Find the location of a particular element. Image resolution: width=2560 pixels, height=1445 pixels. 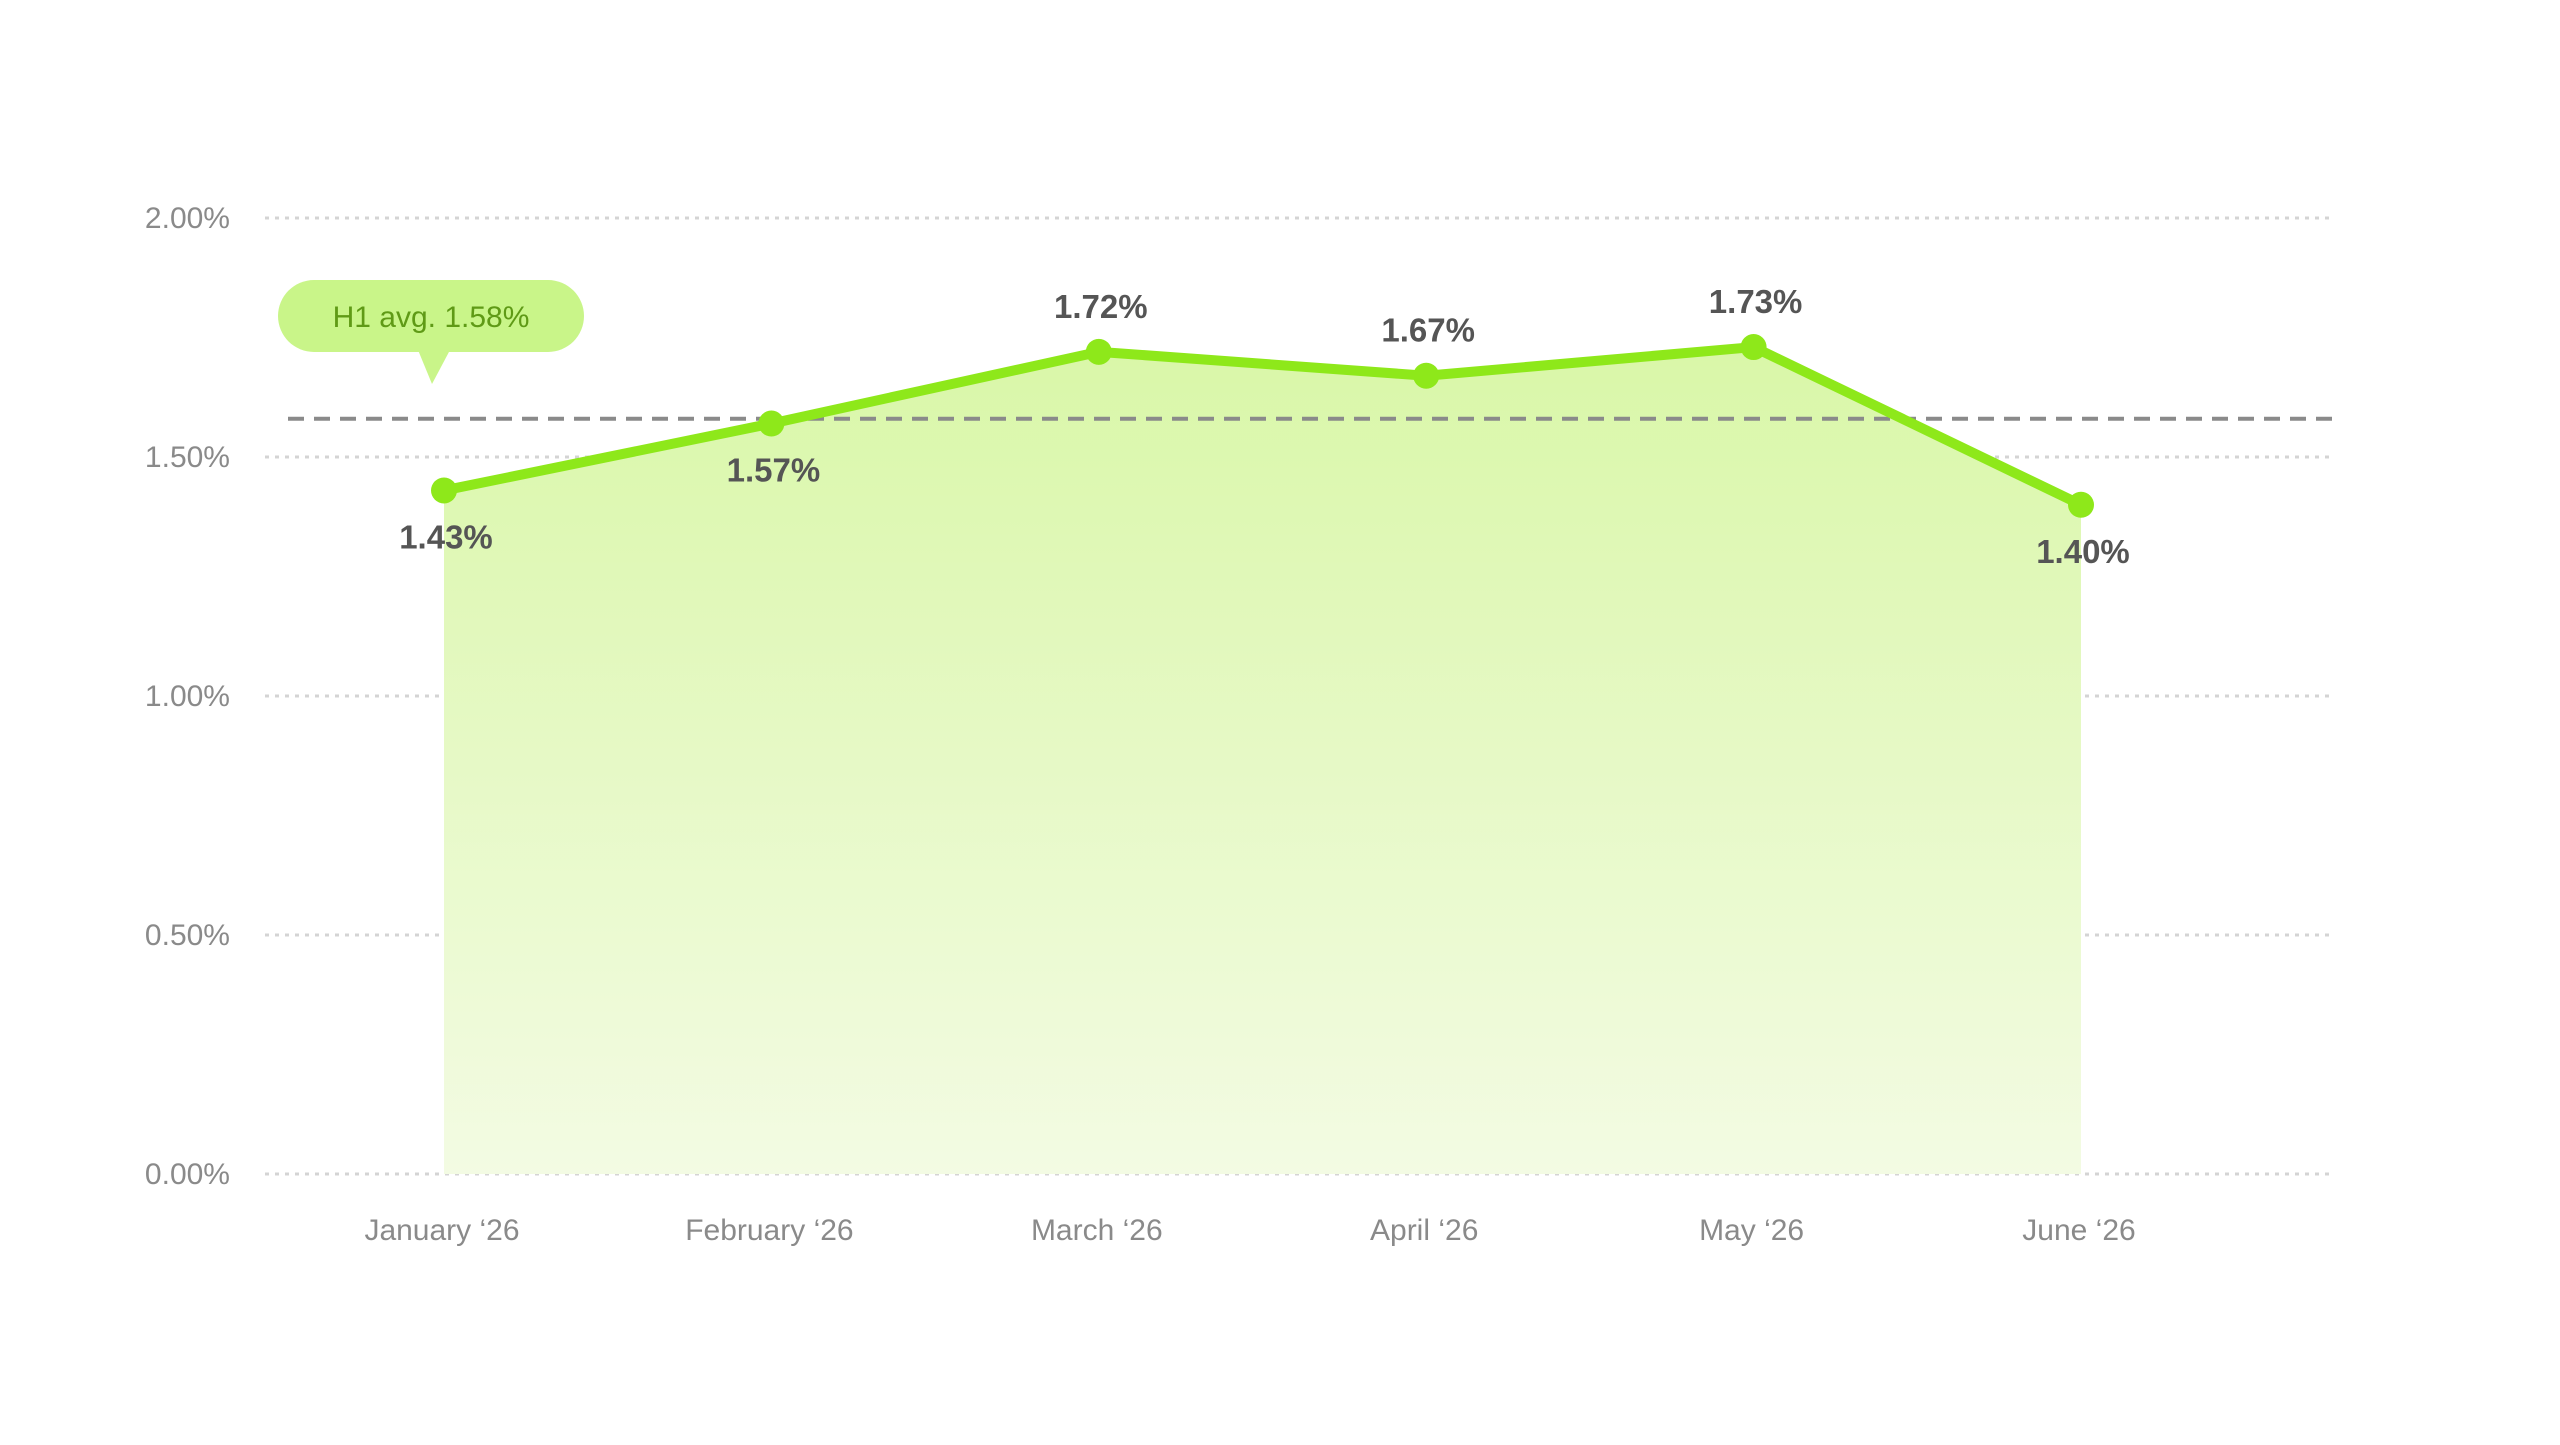

data-points-layer is located at coordinates (1262, 426).